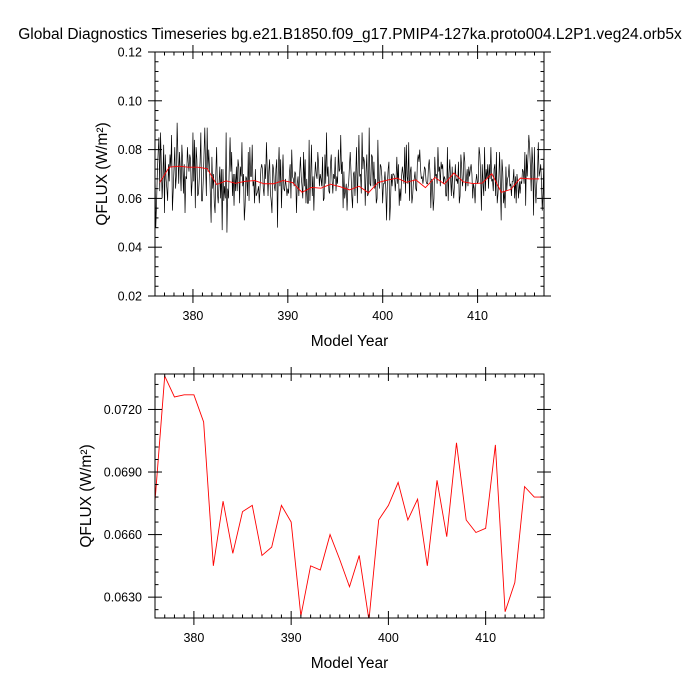 This screenshot has height=700, width=700. I want to click on y-tick-label: 0.0690, so click(123, 473).